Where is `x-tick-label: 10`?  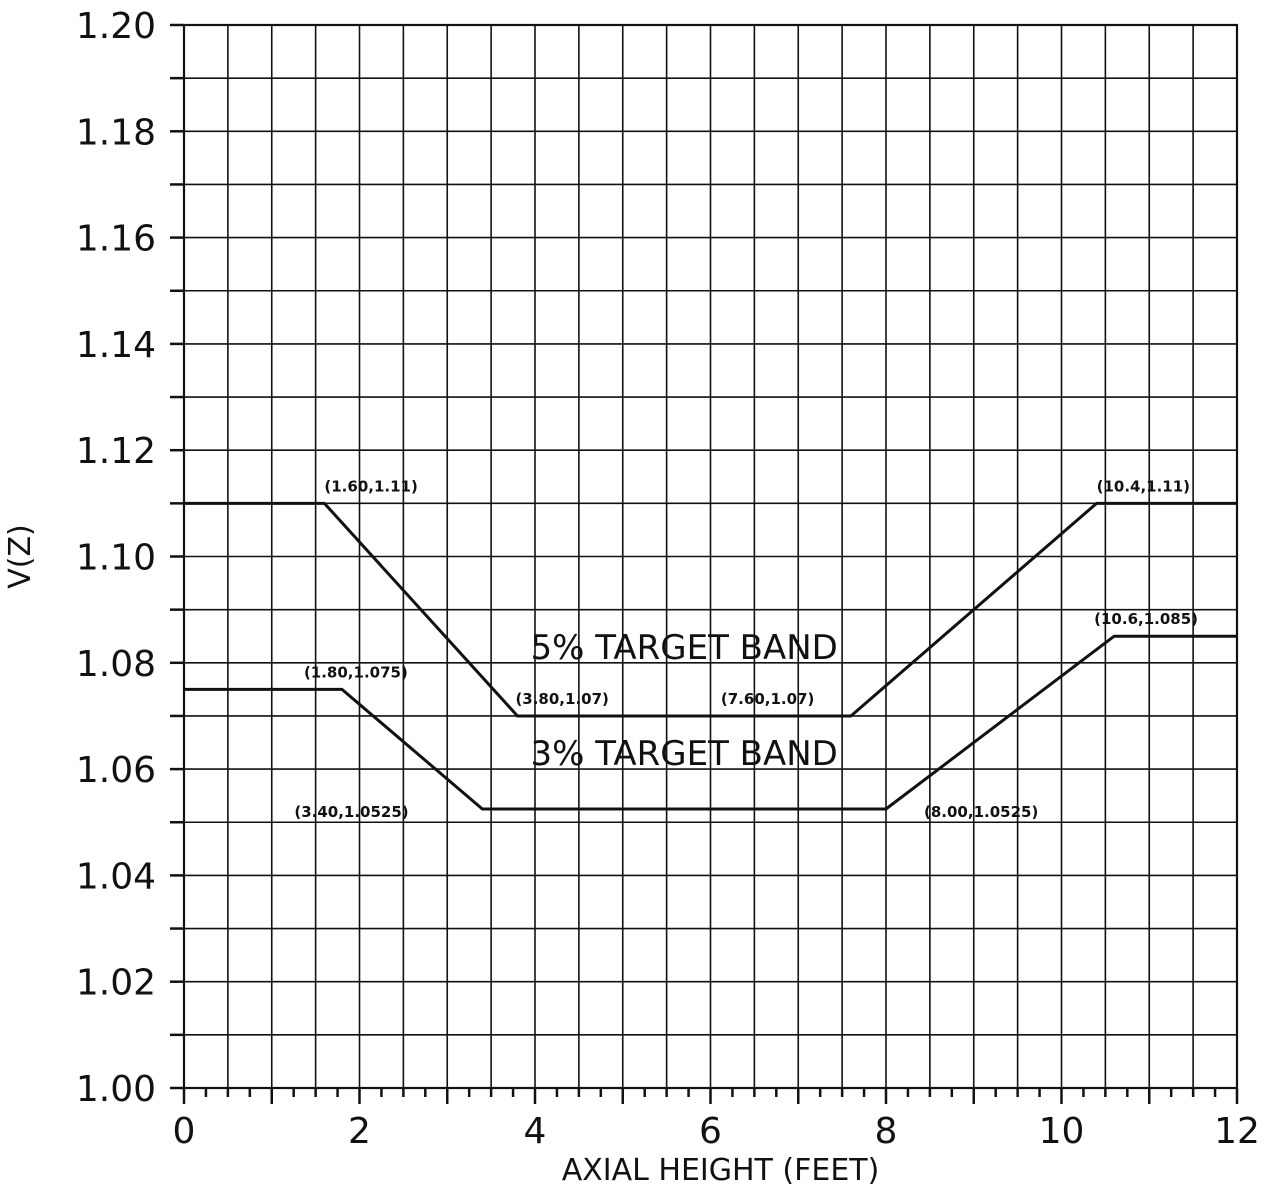
x-tick-label: 10 is located at coordinates (1062, 1131).